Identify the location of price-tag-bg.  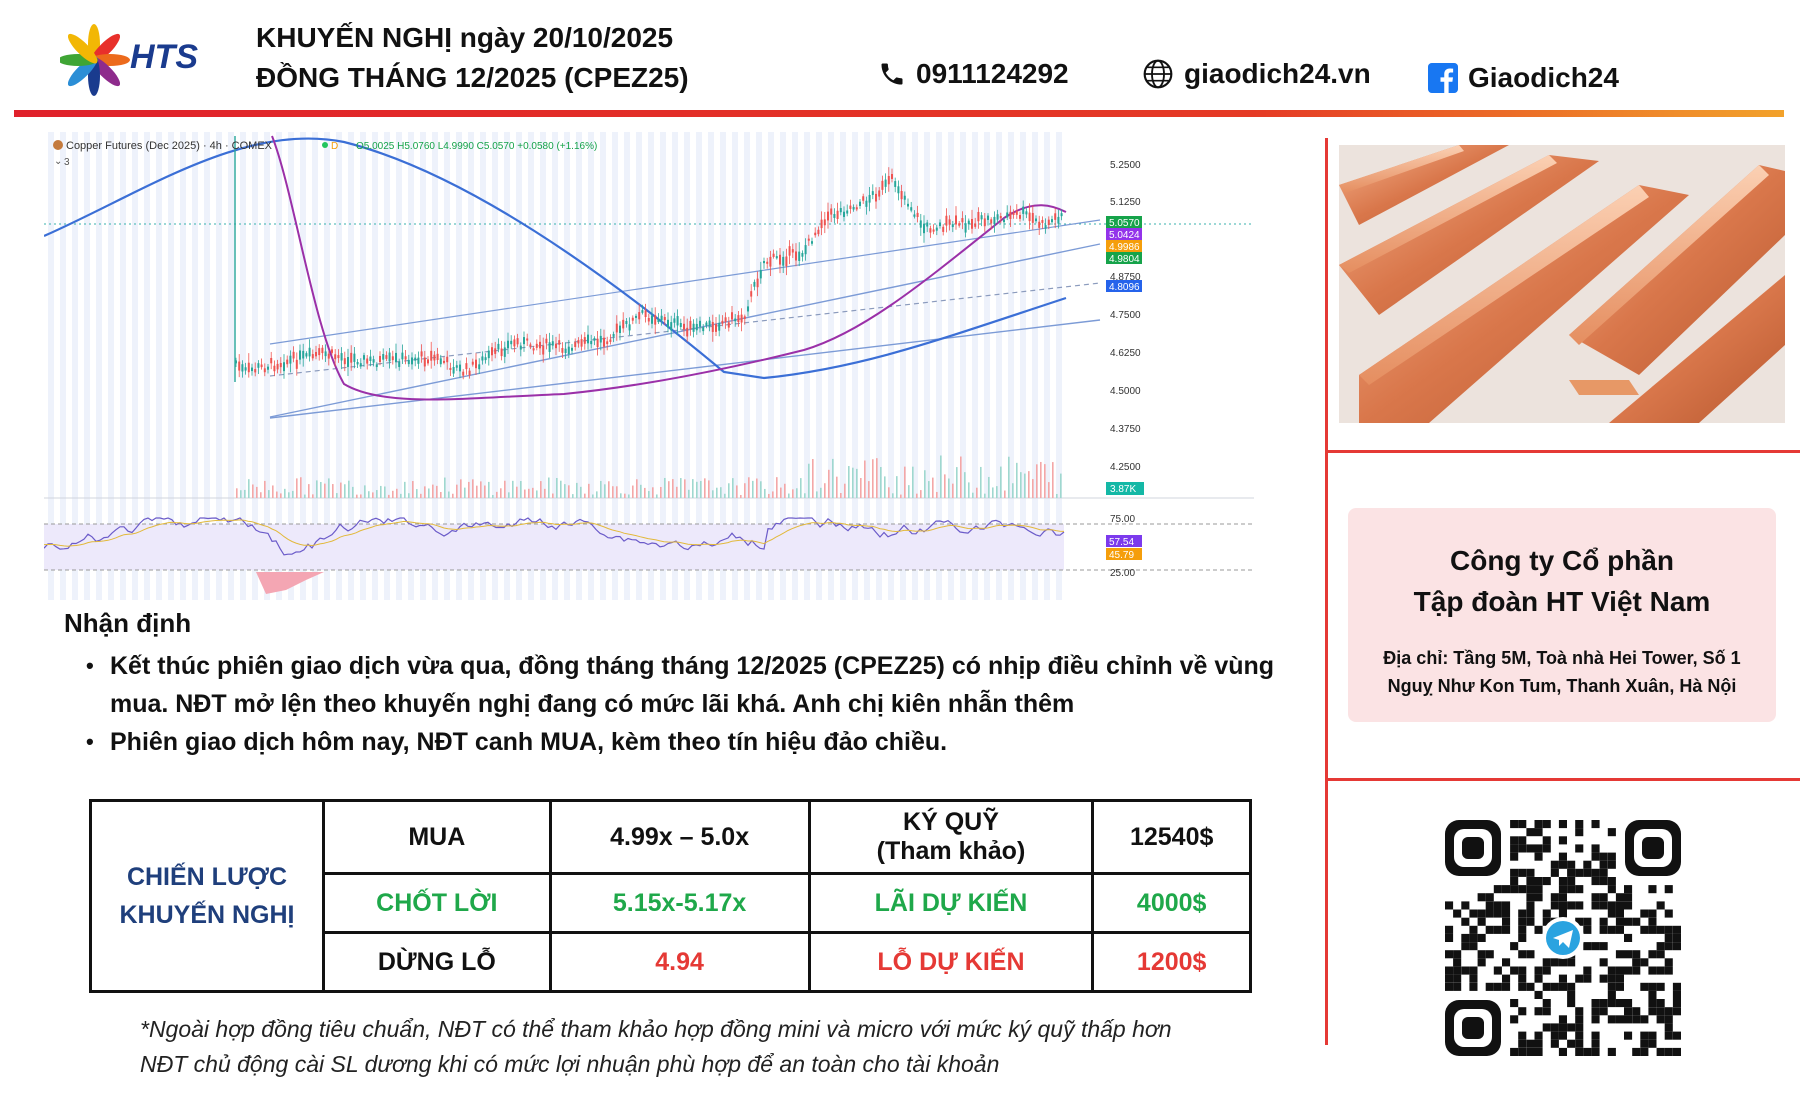
(1124, 234).